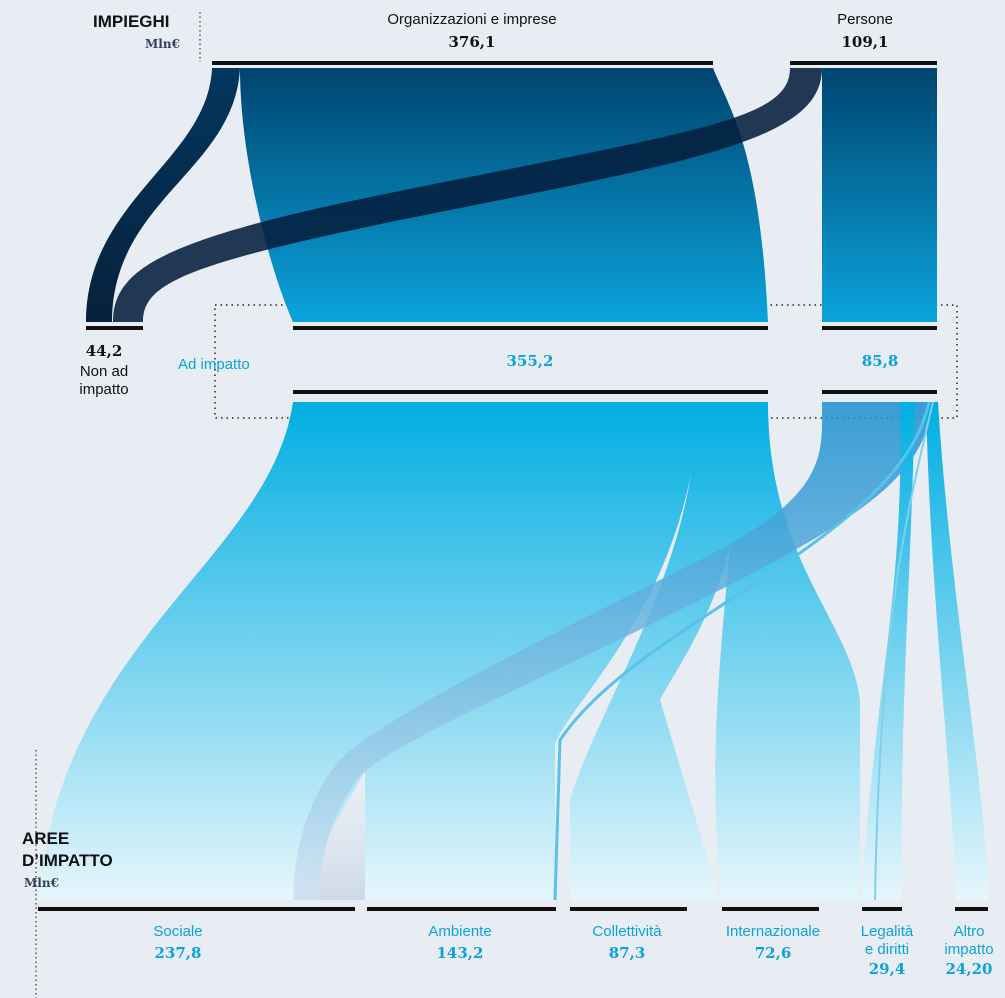 The image size is (1005, 998). What do you see at coordinates (67, 860) in the screenshot?
I see `aree-title-line2: D’IMPATTO` at bounding box center [67, 860].